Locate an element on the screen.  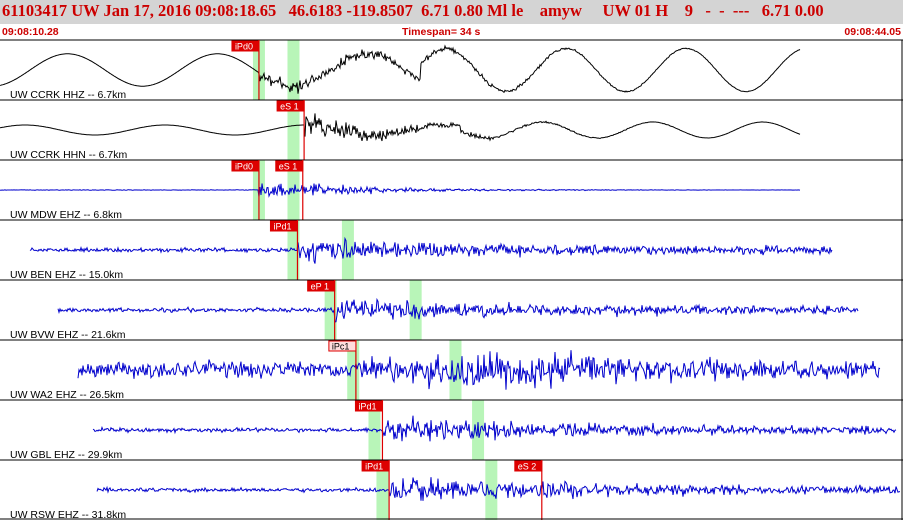
station-label: UW RSW EHZ -- 31.8km is located at coordinates (68, 514).